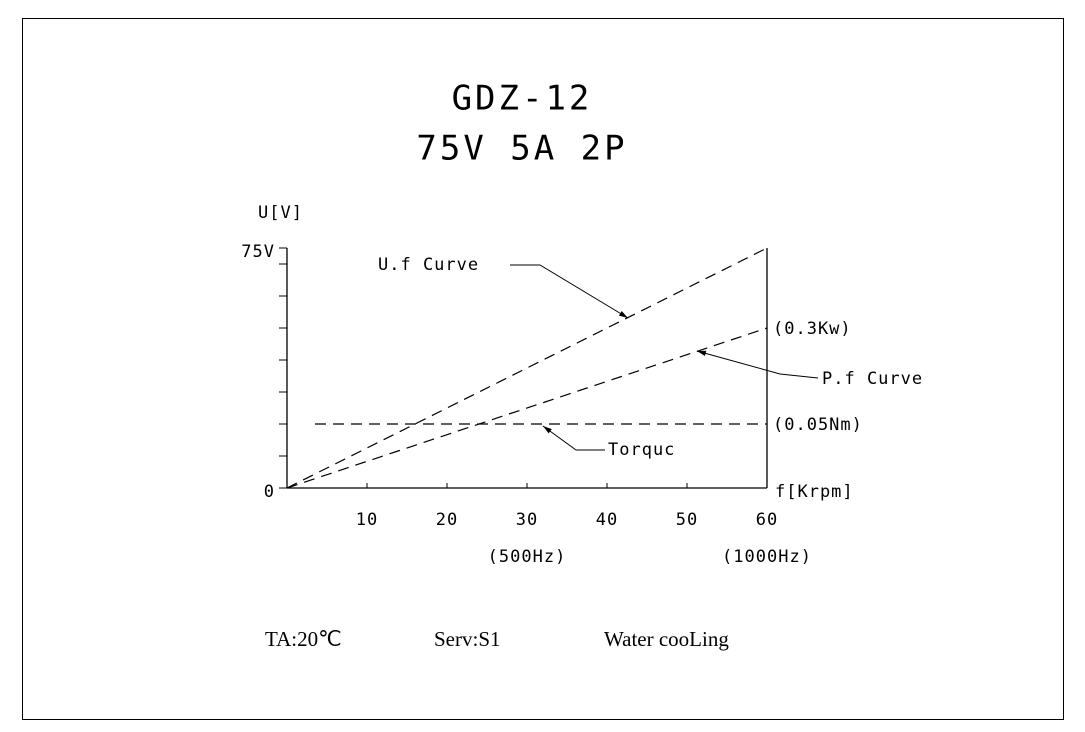 This screenshot has width=1085, height=732. I want to click on x-tick-label: 20, so click(447, 520).